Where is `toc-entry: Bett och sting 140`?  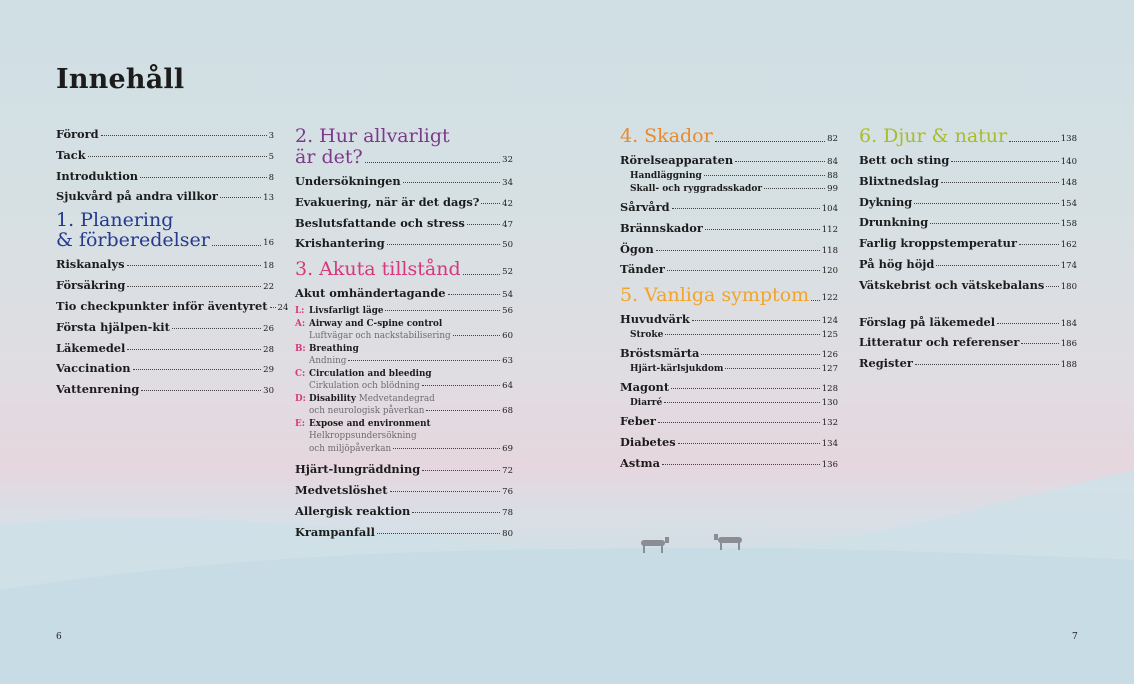
toc-entry: Bett och sting 140 is located at coordinates (968, 160).